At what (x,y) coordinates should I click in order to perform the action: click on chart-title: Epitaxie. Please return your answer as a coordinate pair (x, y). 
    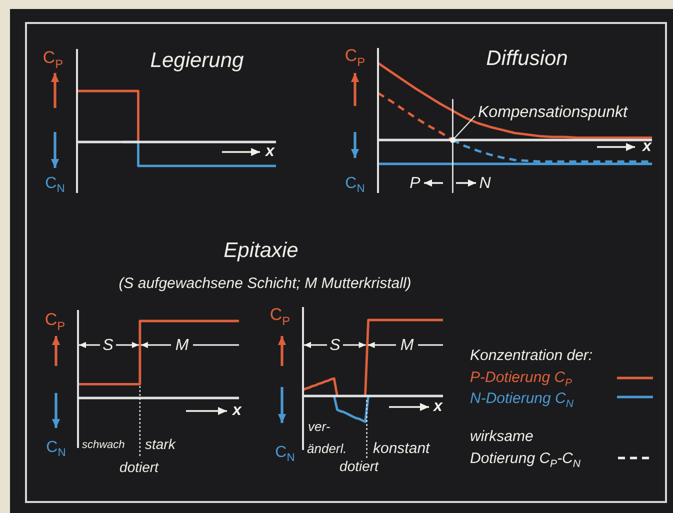
    Looking at the image, I should click on (261, 250).